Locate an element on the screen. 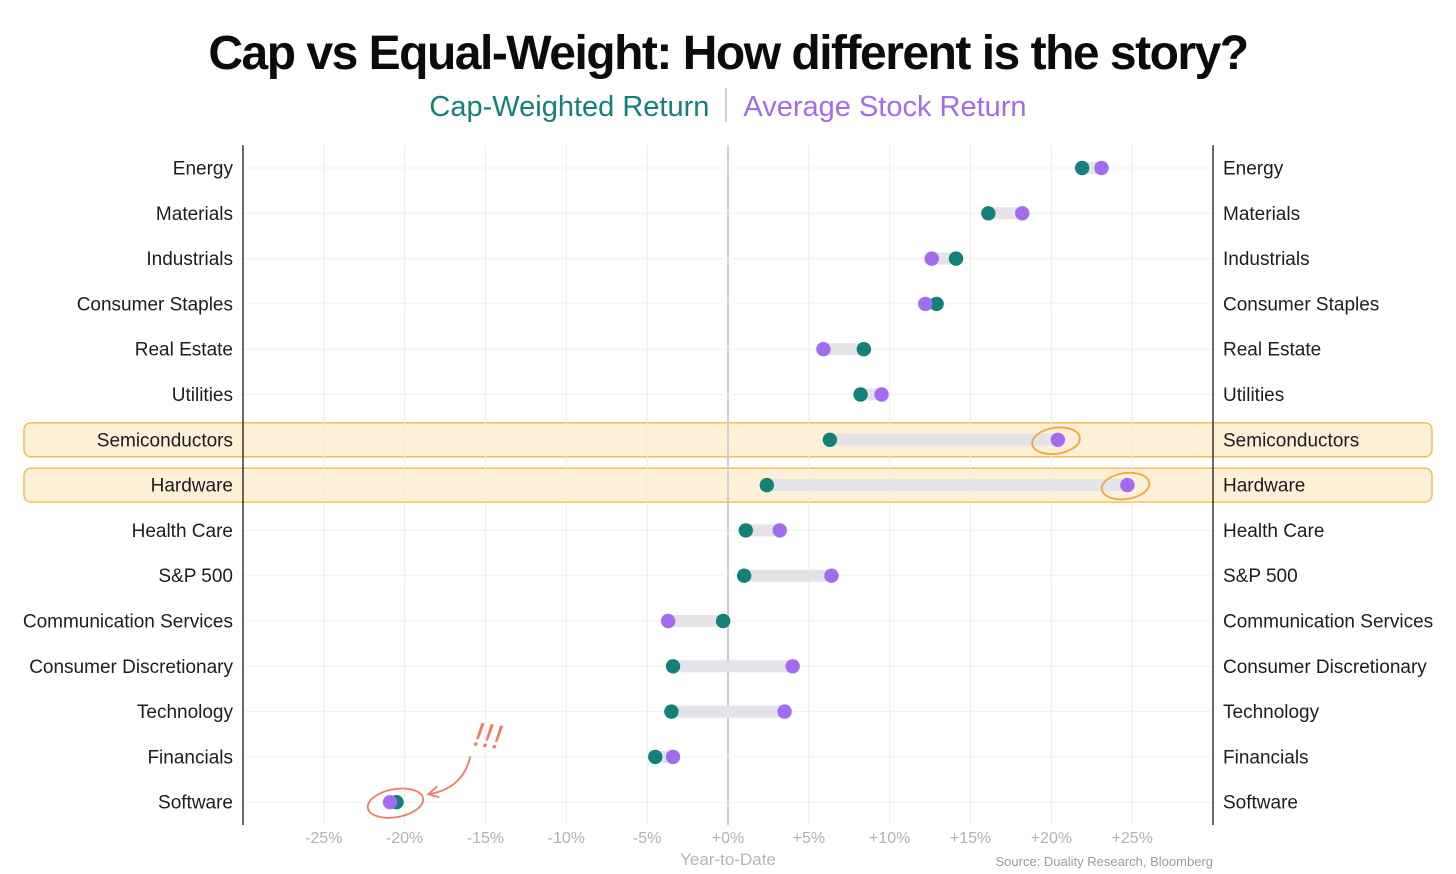  category-label-right-materials: Materials is located at coordinates (1261, 214).